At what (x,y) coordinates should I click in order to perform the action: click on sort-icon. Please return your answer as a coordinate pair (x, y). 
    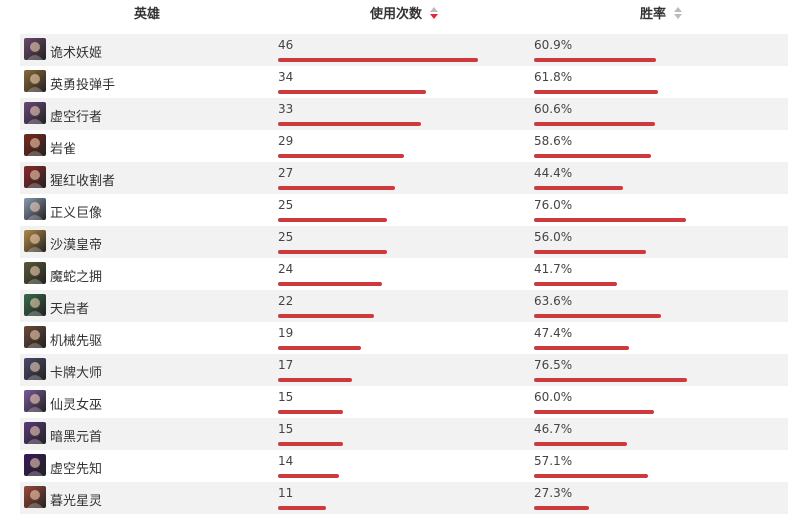
    Looking at the image, I should click on (677, 13).